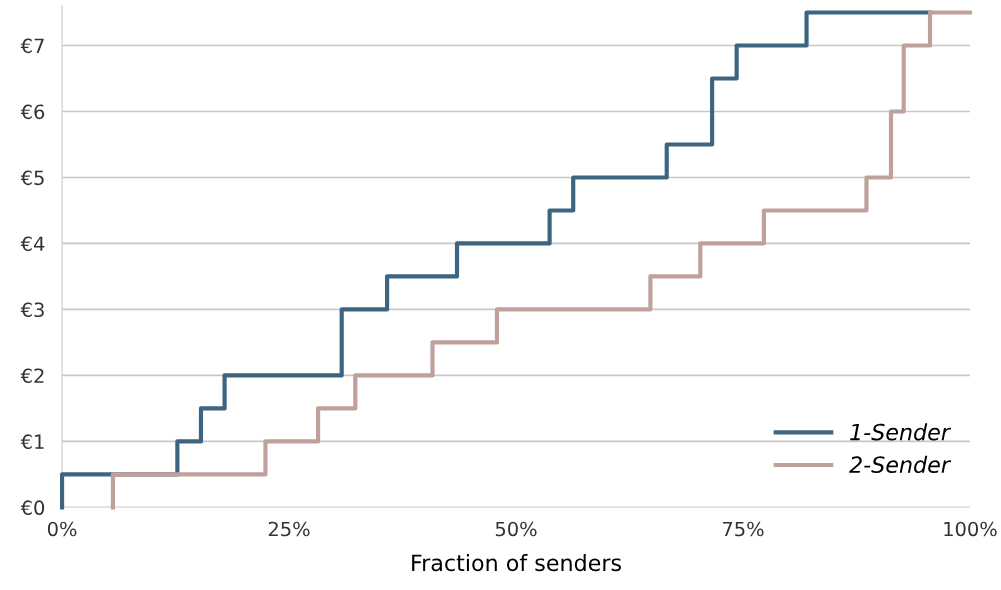 The height and width of the screenshot is (590, 1001). I want to click on legend-label: 1-Sender, so click(901, 432).